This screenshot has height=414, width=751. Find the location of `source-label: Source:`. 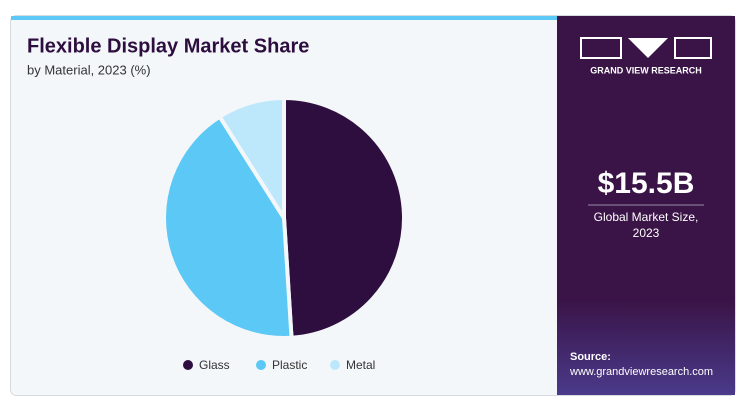

source-label: Source: is located at coordinates (590, 357).